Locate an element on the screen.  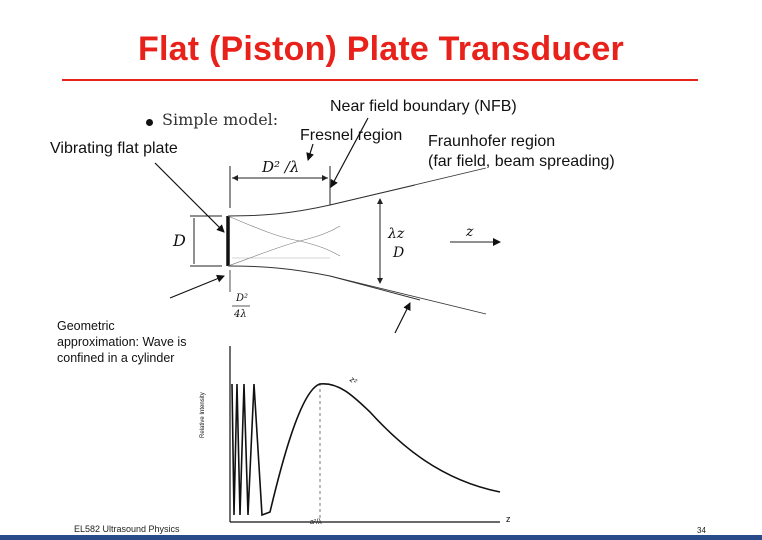
plot-xlabel: z is located at coordinates (508, 519).